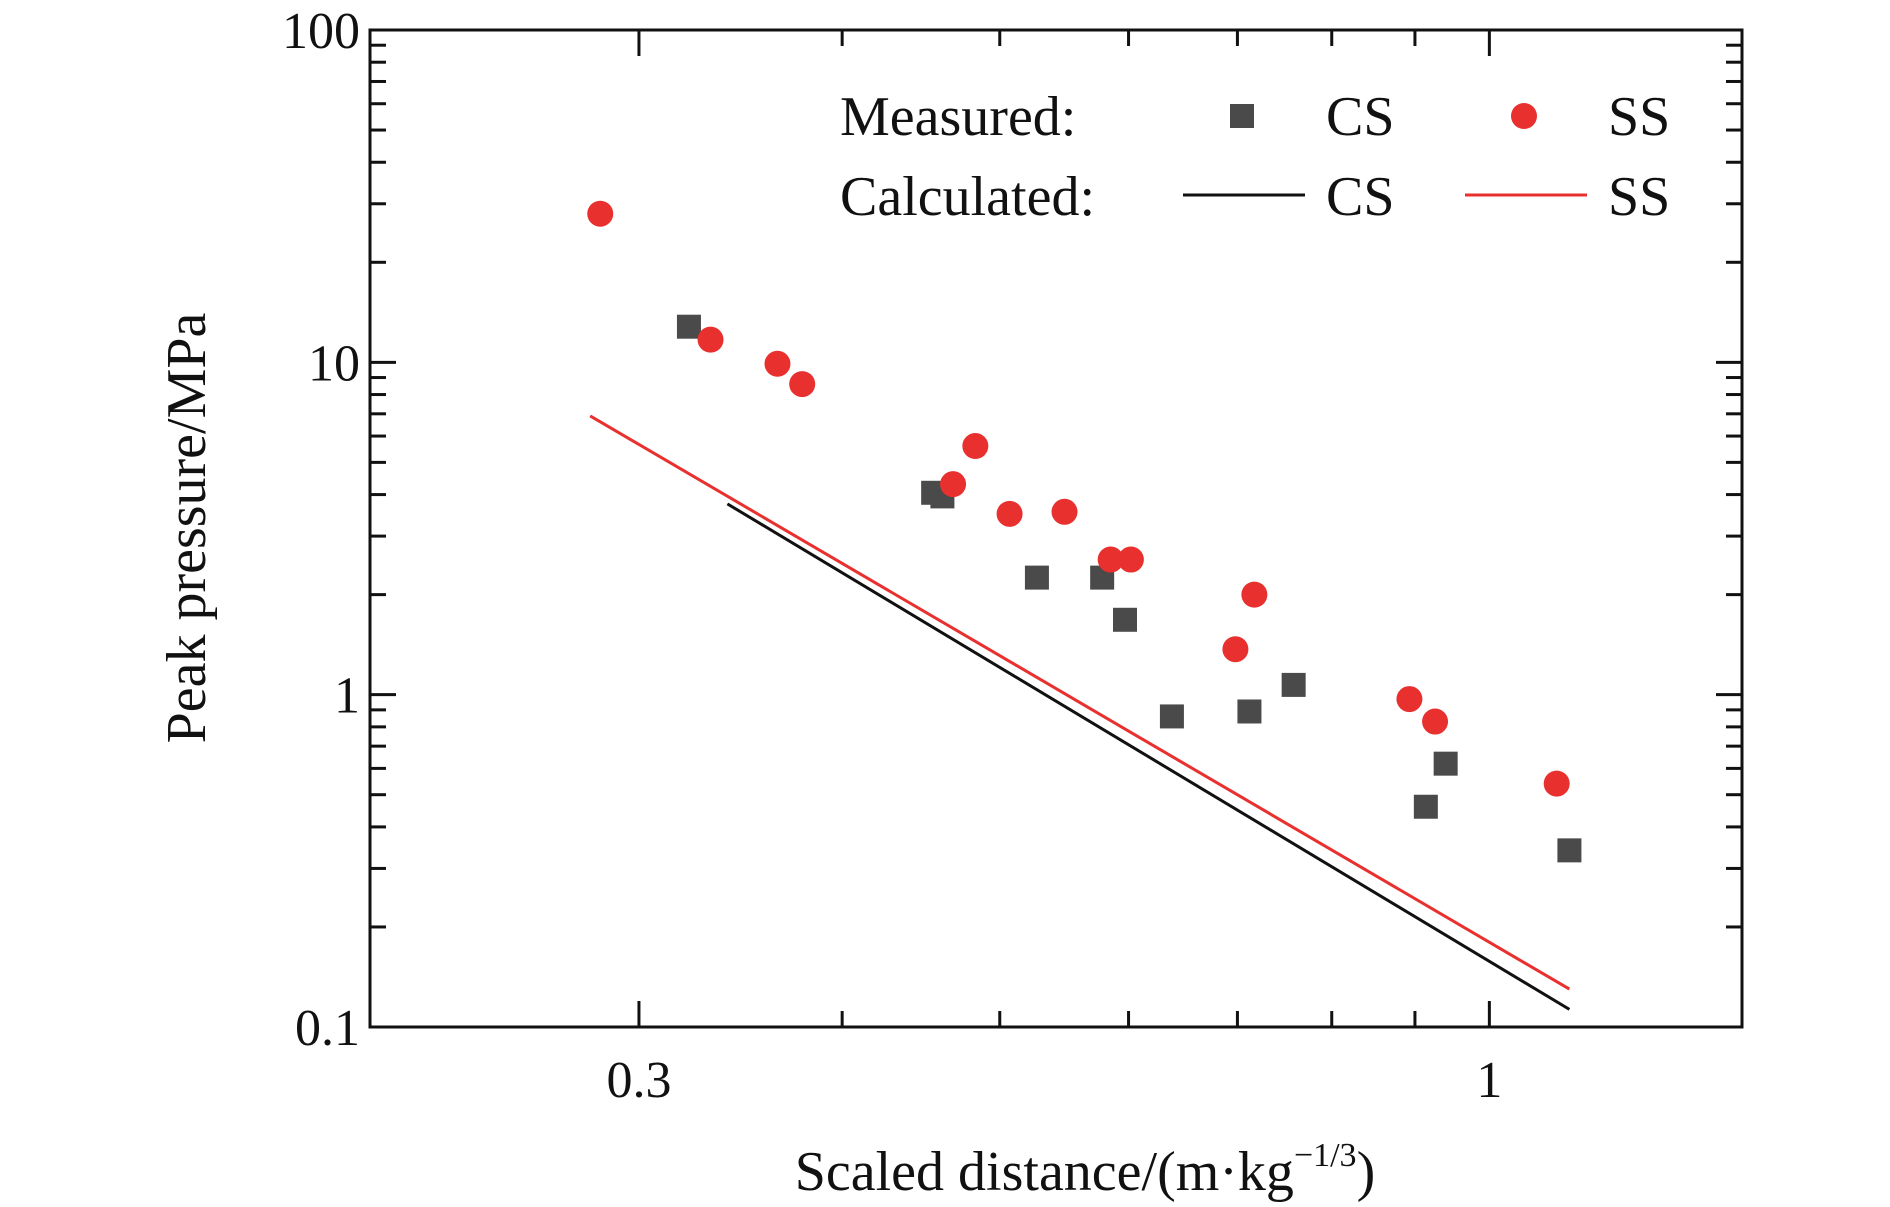  What do you see at coordinates (187, 527) in the screenshot?
I see `y-axis-title: Peak pressure/MPa` at bounding box center [187, 527].